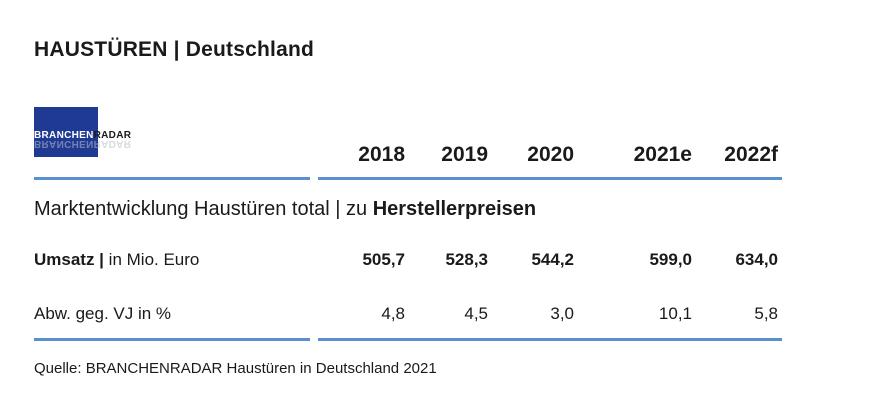 This screenshot has height=418, width=872. What do you see at coordinates (756, 259) in the screenshot?
I see `table-cell-r0-2022f: 634,0` at bounding box center [756, 259].